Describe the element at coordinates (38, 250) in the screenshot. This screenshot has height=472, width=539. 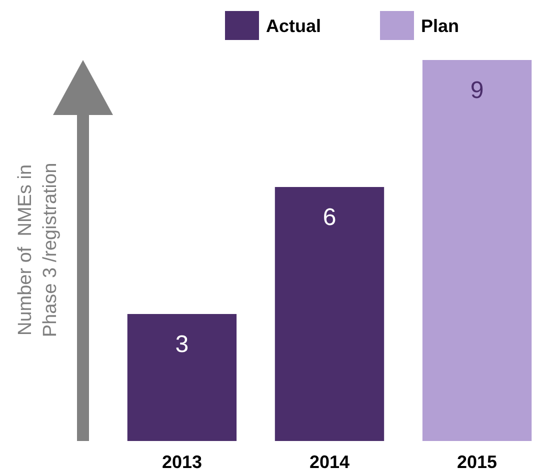
I see `y-axis-title: Number of NMEs in Phase 3 /registration` at that location.